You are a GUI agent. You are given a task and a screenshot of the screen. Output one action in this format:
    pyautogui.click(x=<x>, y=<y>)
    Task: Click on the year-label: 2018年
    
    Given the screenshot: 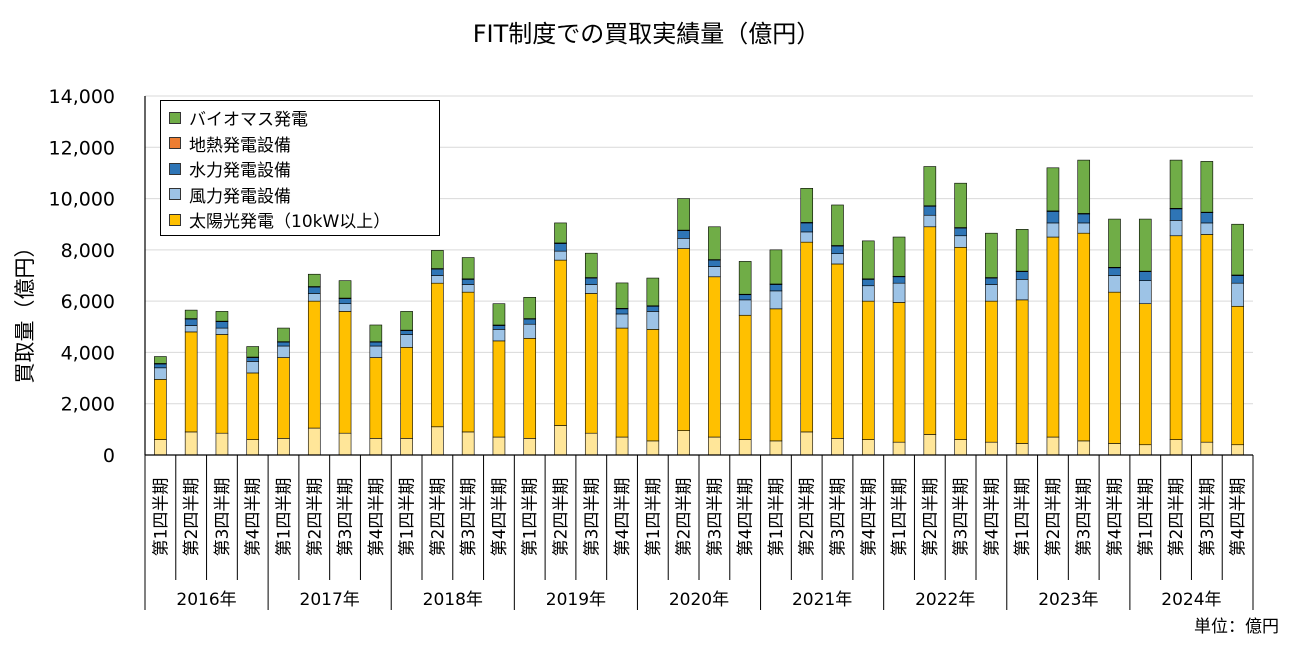 What is the action you would take?
    pyautogui.click(x=453, y=600)
    